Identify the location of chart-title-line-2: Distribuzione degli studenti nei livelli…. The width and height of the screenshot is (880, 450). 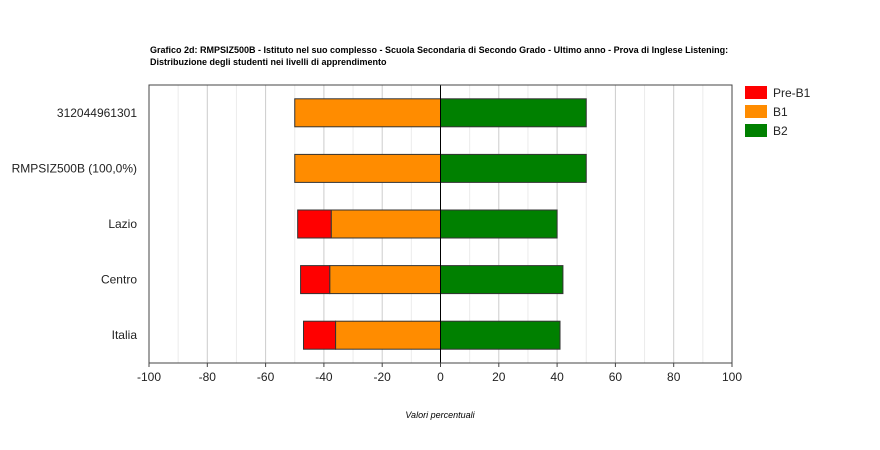
(268, 62).